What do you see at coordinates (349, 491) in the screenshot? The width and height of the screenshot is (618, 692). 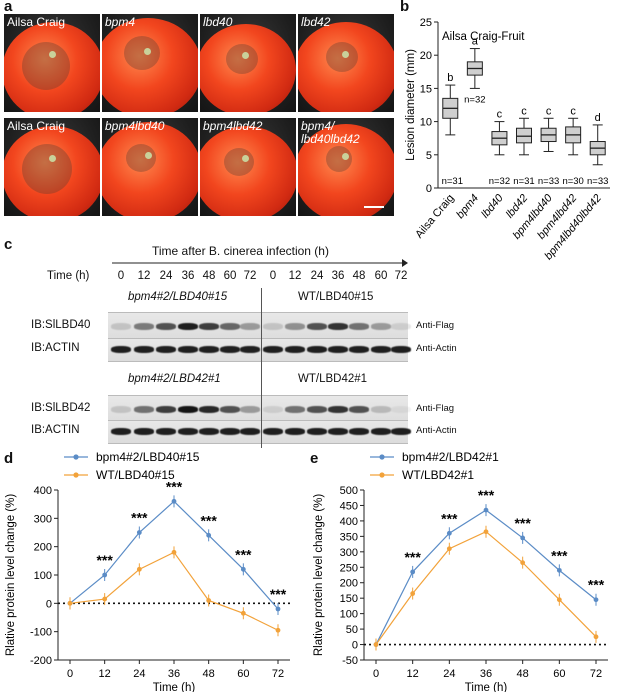 I see `y-tick-label: 500` at bounding box center [349, 491].